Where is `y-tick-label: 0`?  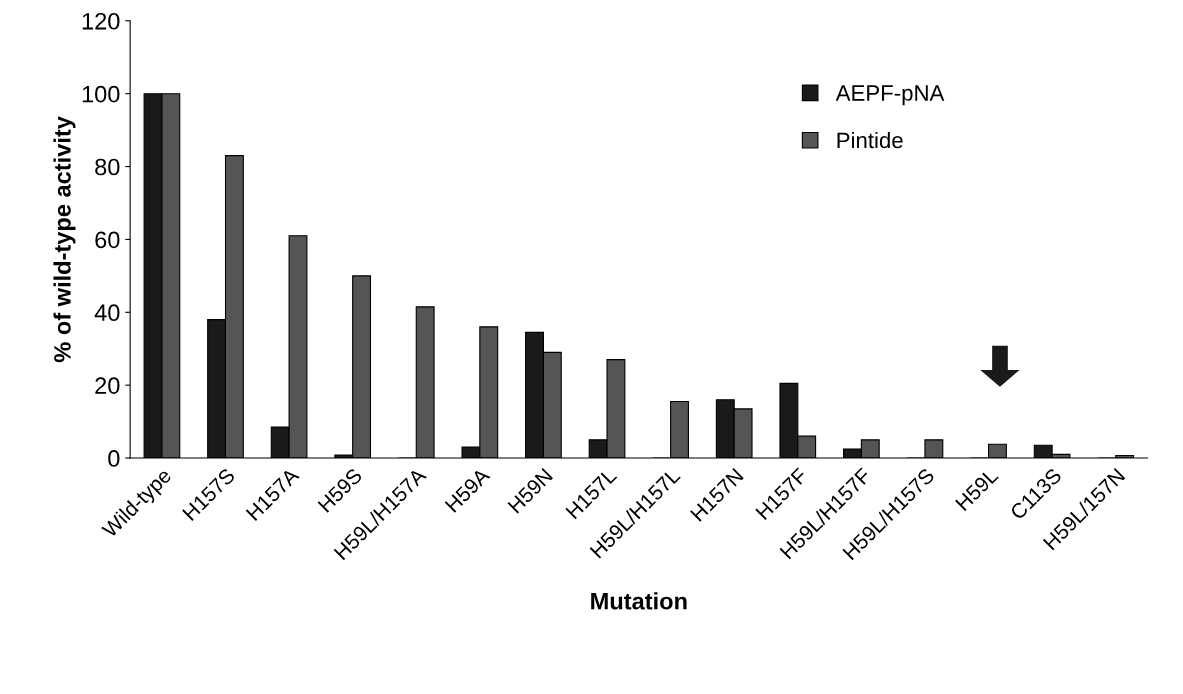
y-tick-label: 0 is located at coordinates (114, 458).